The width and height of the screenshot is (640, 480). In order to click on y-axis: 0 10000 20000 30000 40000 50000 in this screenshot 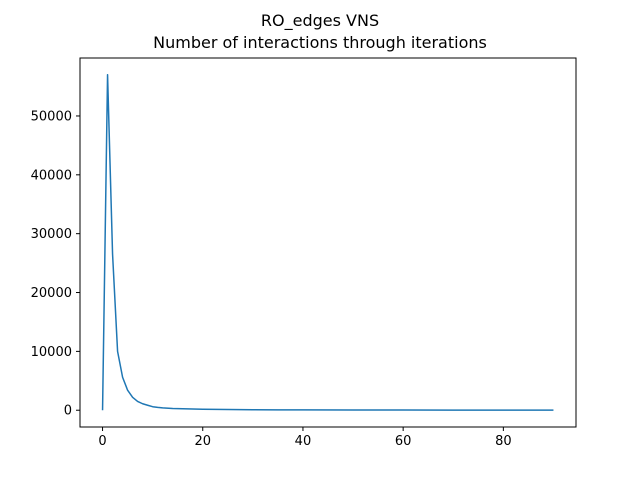, I will do `click(55, 264)`.